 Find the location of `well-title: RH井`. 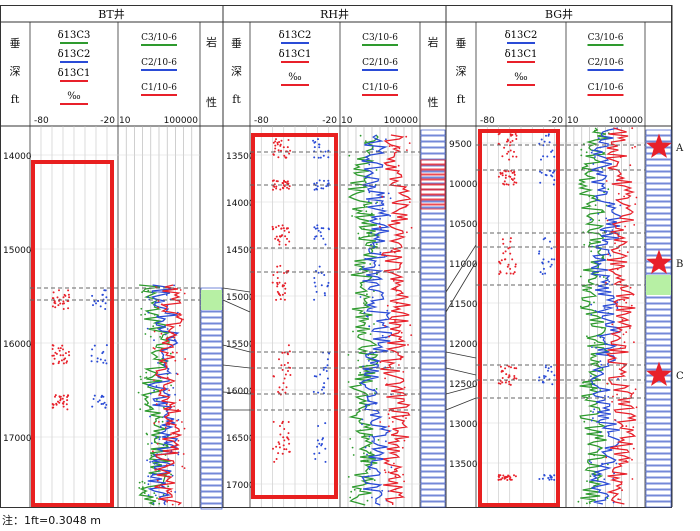

well-title: RH井 is located at coordinates (334, 14).